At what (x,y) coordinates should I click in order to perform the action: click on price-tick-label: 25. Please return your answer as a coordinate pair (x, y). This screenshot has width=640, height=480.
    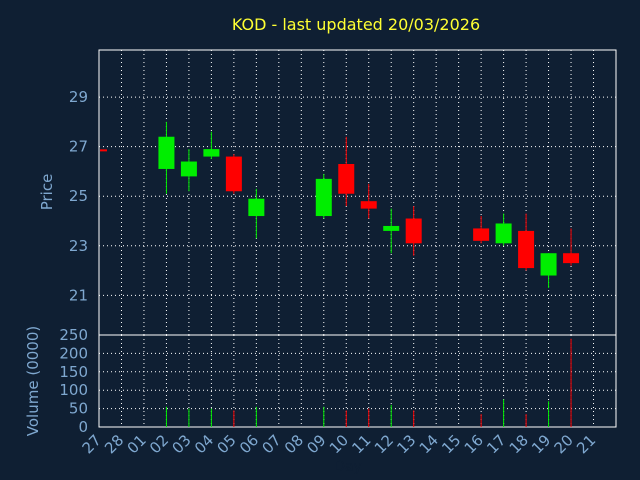
    Looking at the image, I should click on (78, 196).